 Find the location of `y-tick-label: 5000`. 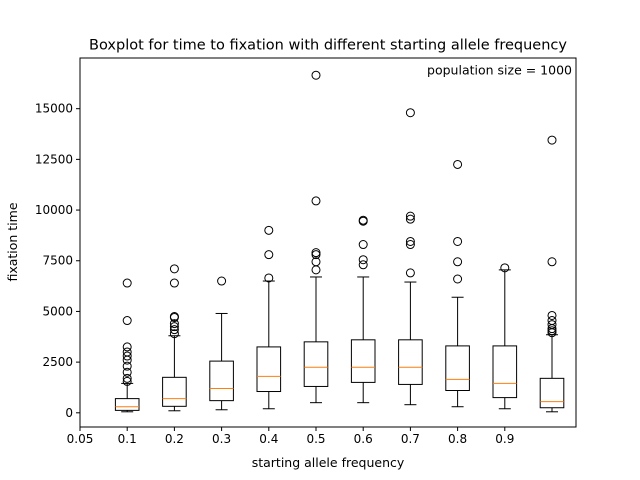

y-tick-label: 5000 is located at coordinates (57, 311).